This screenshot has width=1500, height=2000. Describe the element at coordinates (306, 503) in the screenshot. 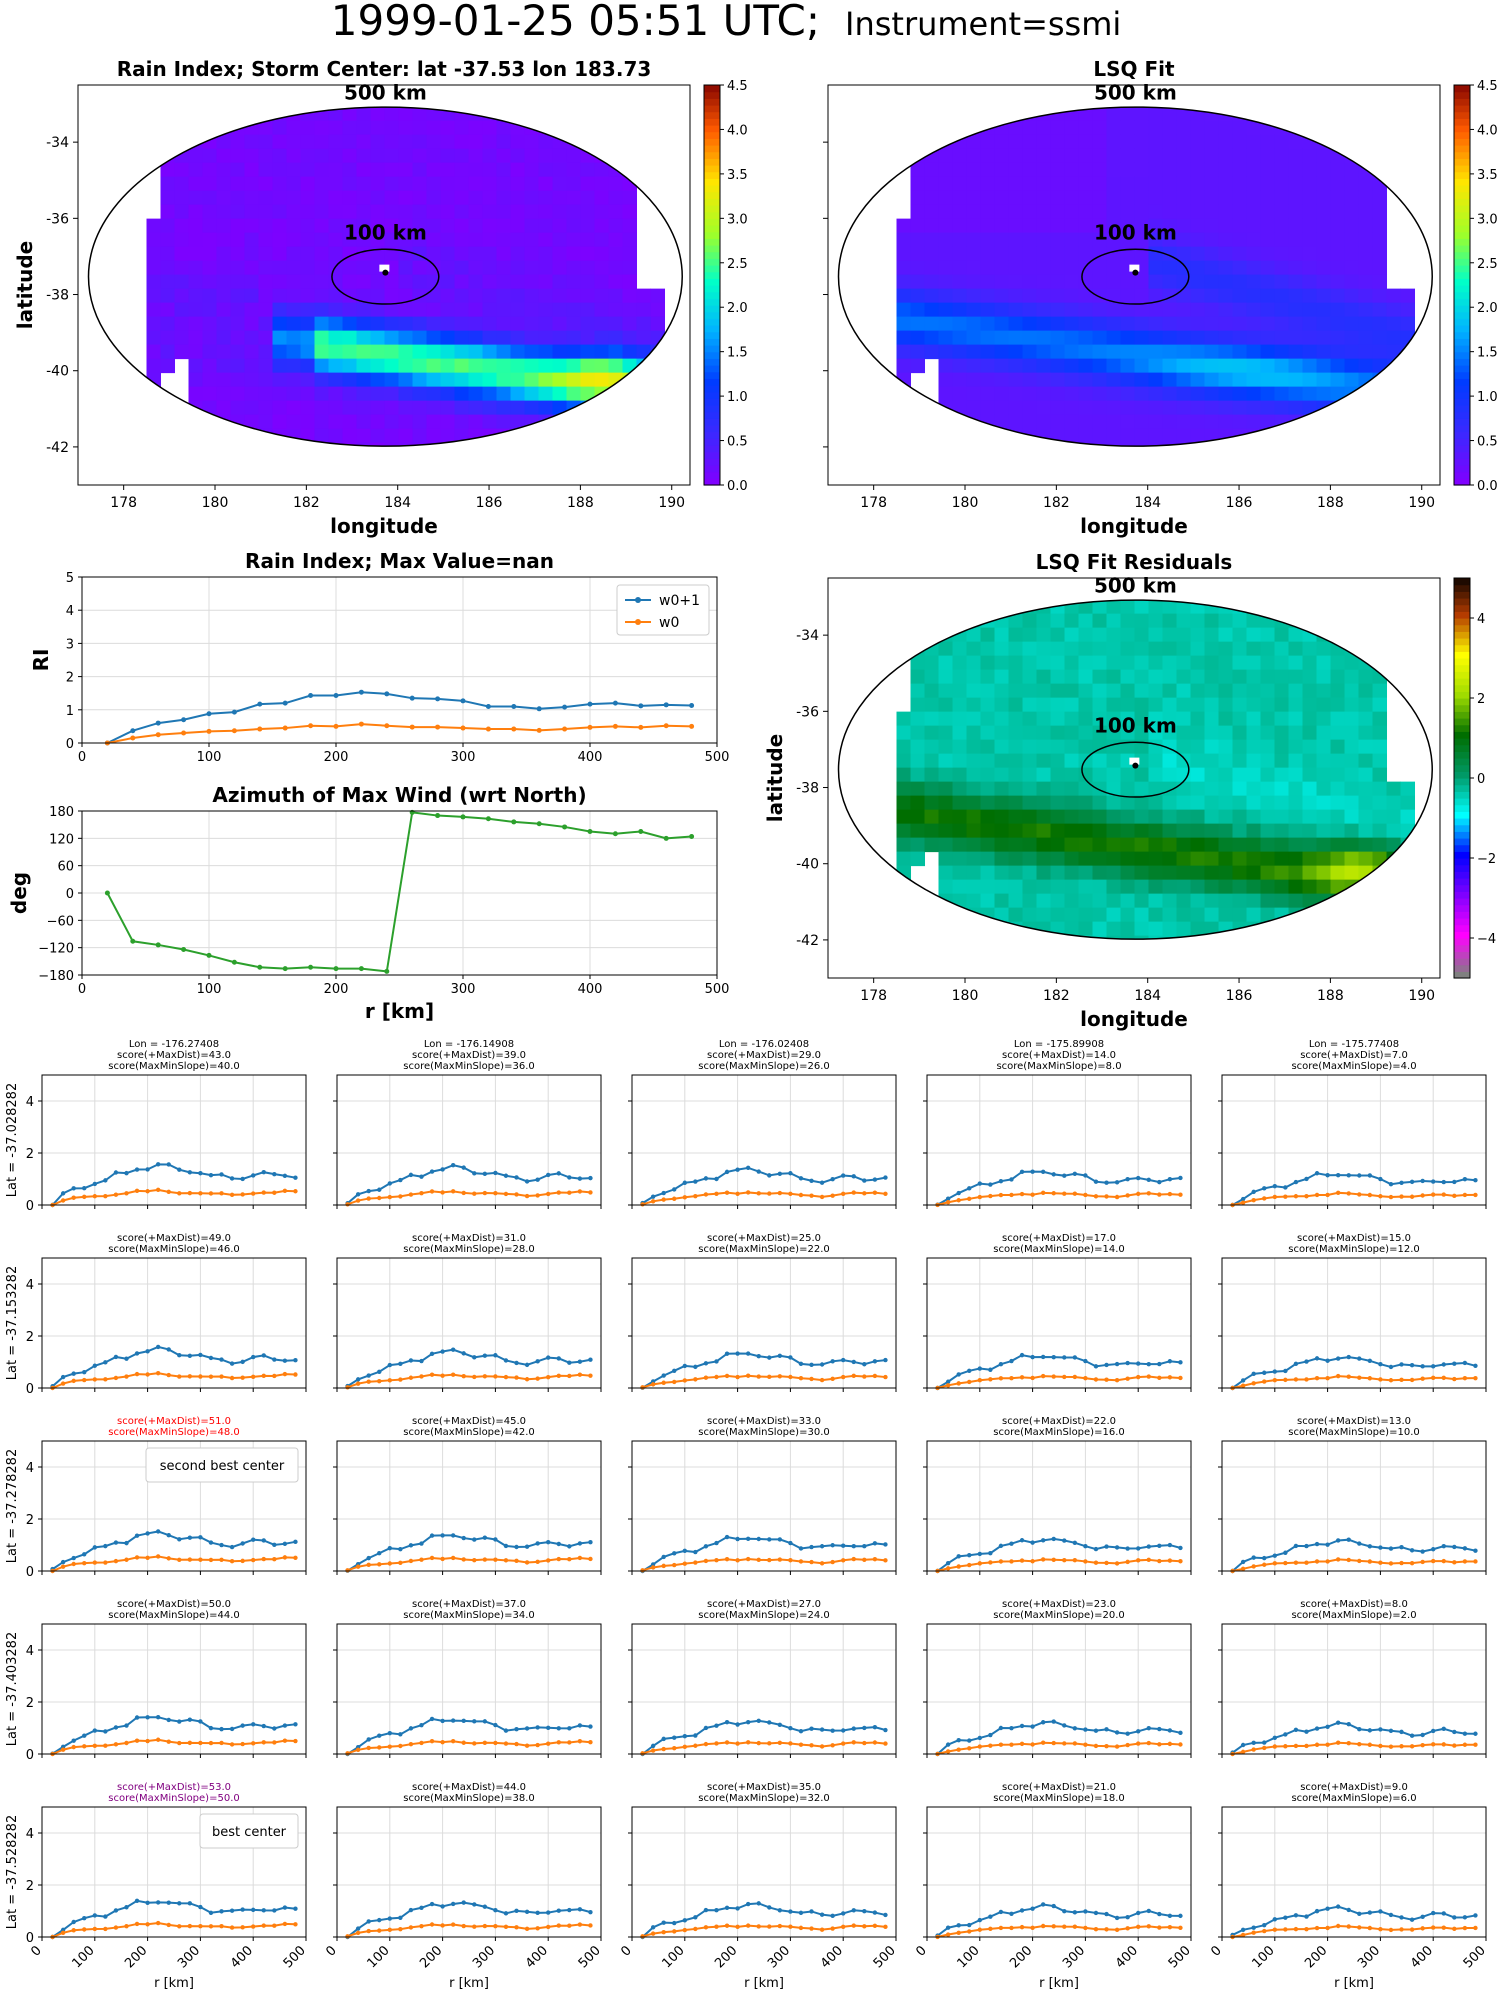

I see `x-tick-label: 182` at that location.